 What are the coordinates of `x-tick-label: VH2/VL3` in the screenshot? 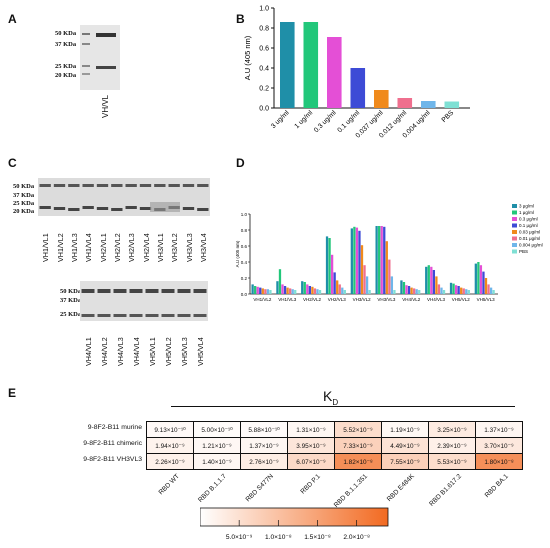 It's located at (337, 299).